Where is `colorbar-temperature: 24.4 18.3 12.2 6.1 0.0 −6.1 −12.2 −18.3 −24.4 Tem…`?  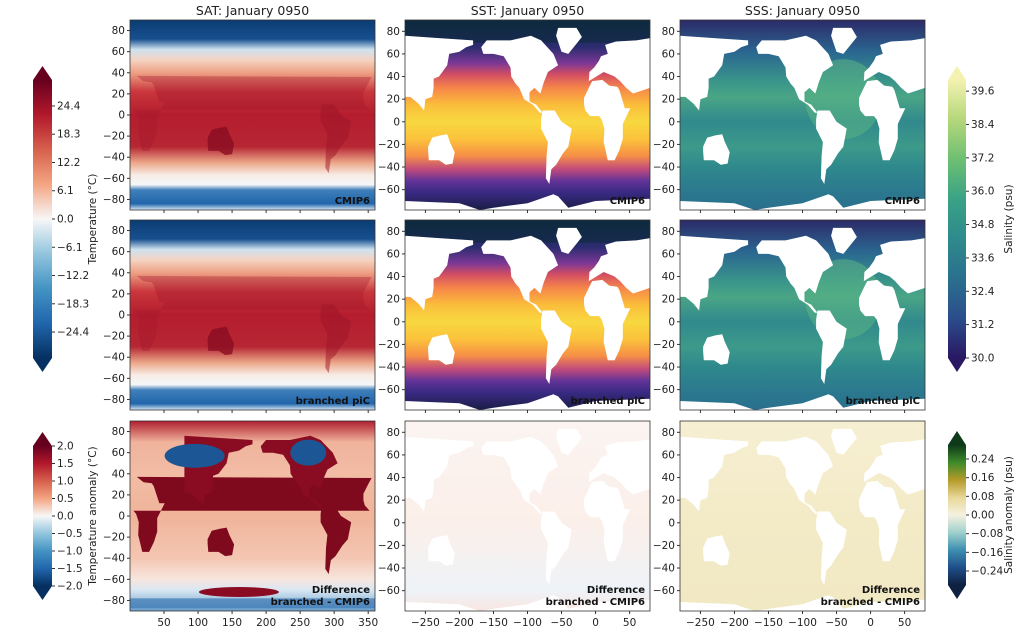
colorbar-temperature: 24.4 18.3 12.2 6.1 0.0 −6.1 −12.2 −18.3 −24.4 Tem… is located at coordinates (66, 219).